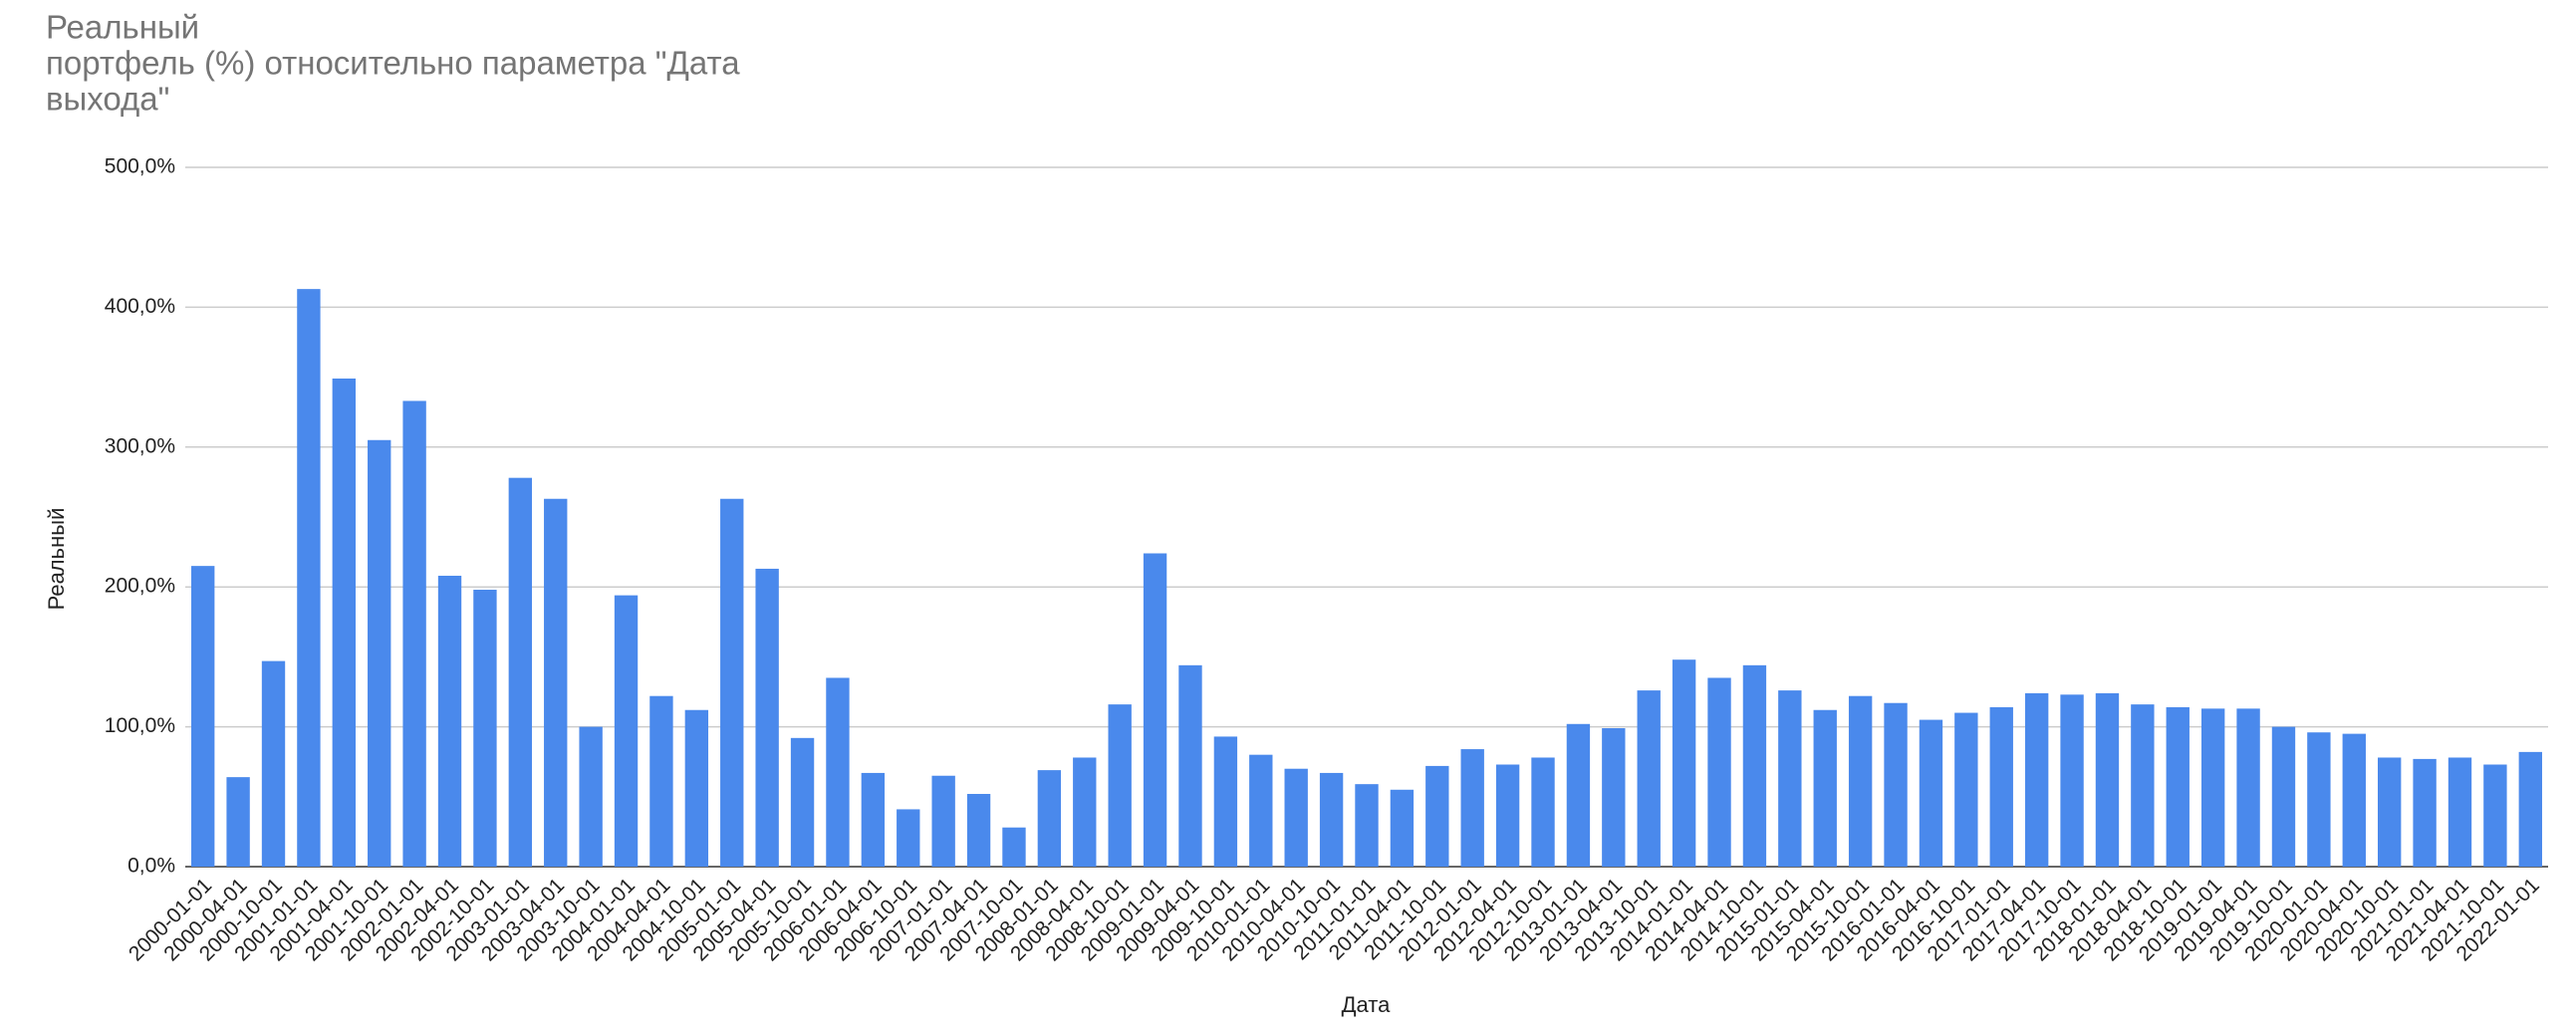 Image resolution: width=2576 pixels, height=1036 pixels. What do you see at coordinates (140, 306) in the screenshot?
I see `y-tick-label: 400,0%` at bounding box center [140, 306].